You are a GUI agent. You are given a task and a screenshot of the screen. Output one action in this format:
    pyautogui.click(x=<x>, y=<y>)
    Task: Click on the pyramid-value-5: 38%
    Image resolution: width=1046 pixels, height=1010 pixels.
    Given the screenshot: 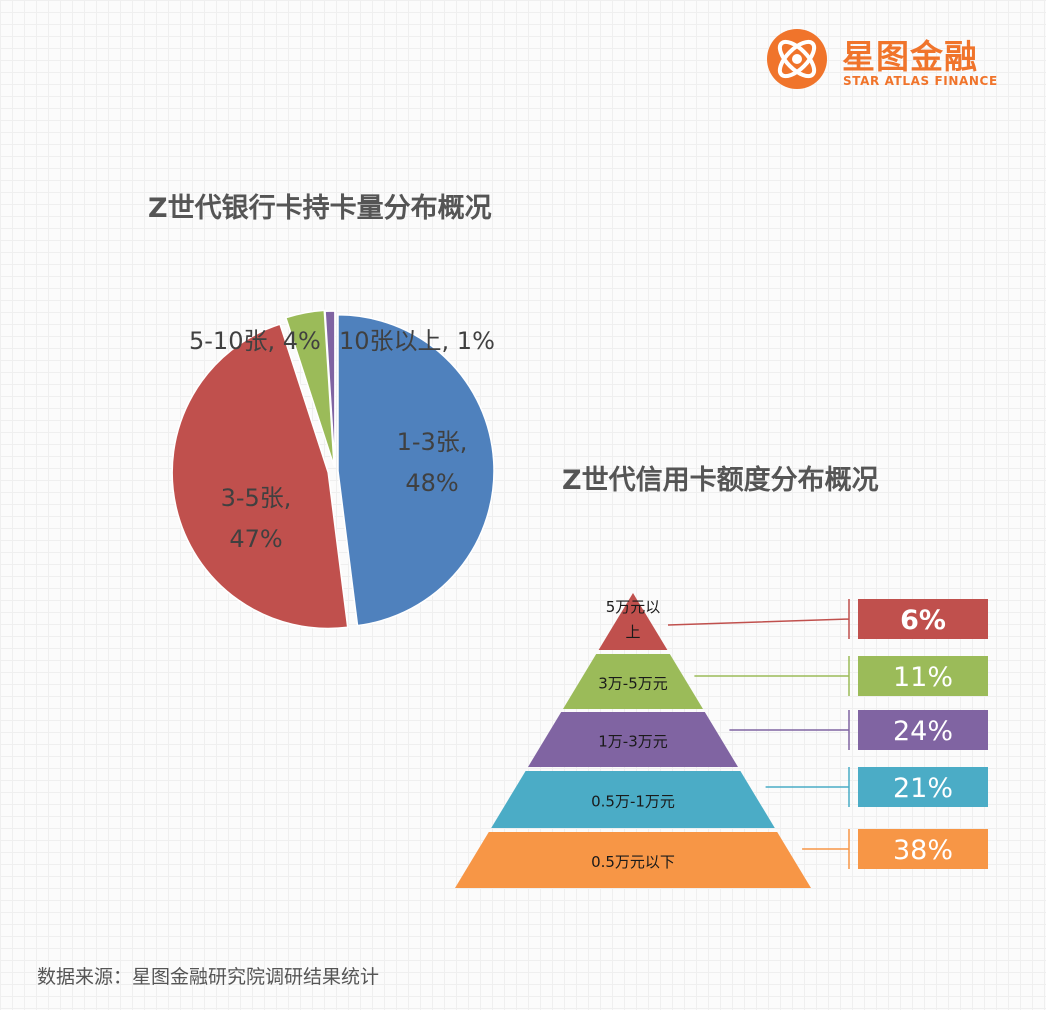 What is the action you would take?
    pyautogui.click(x=923, y=850)
    